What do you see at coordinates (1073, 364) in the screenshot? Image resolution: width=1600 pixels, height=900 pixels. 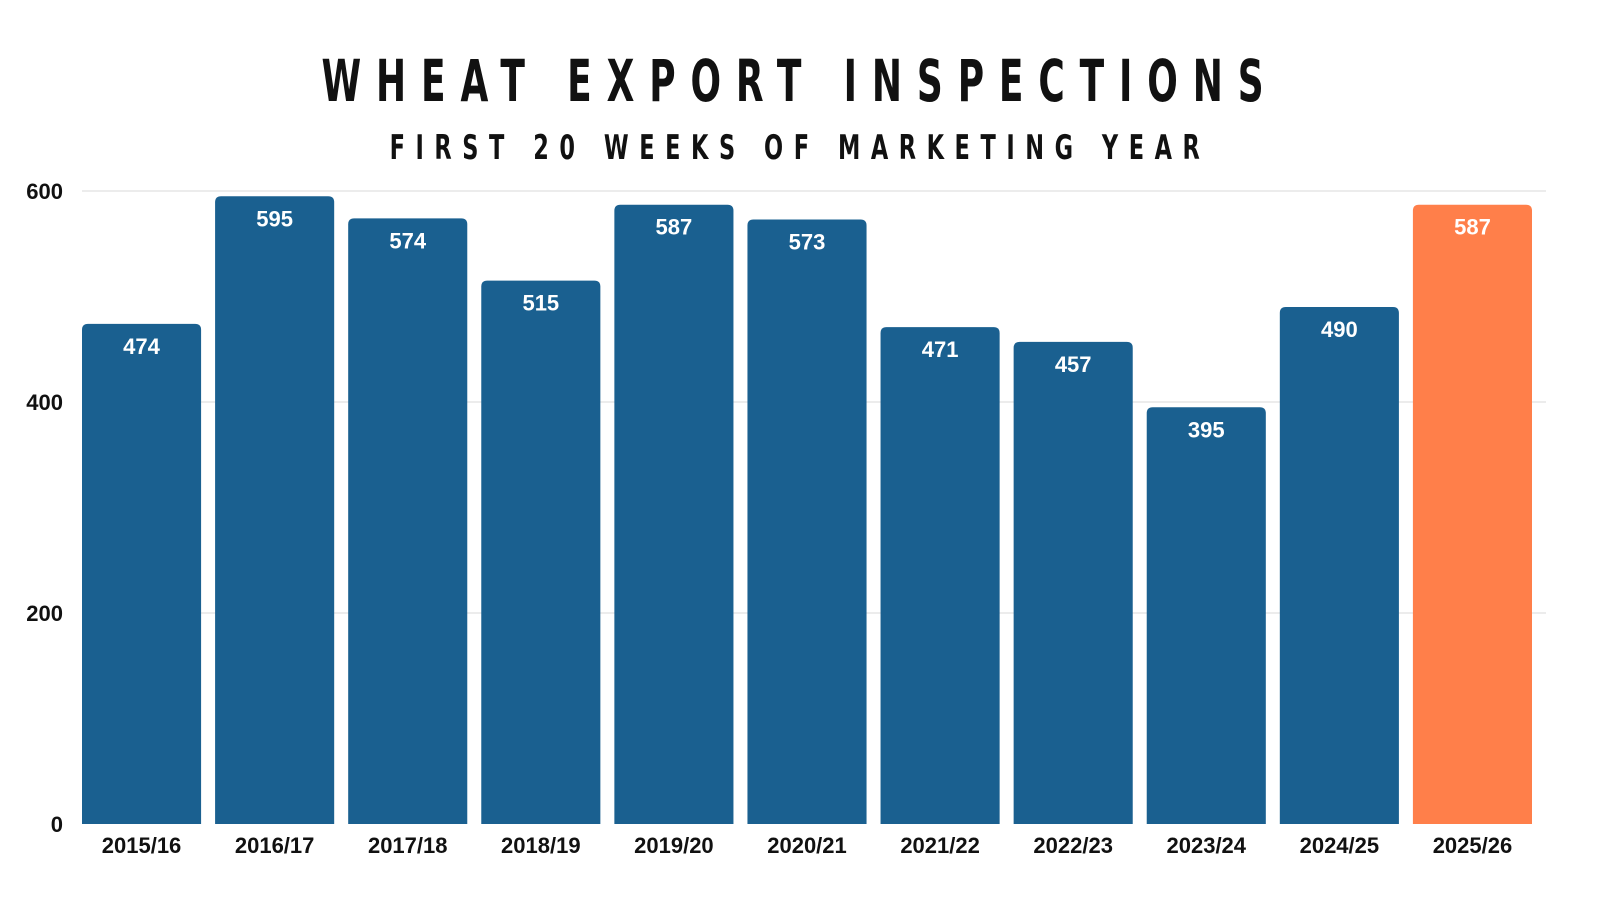 I see `value-label: 457` at bounding box center [1073, 364].